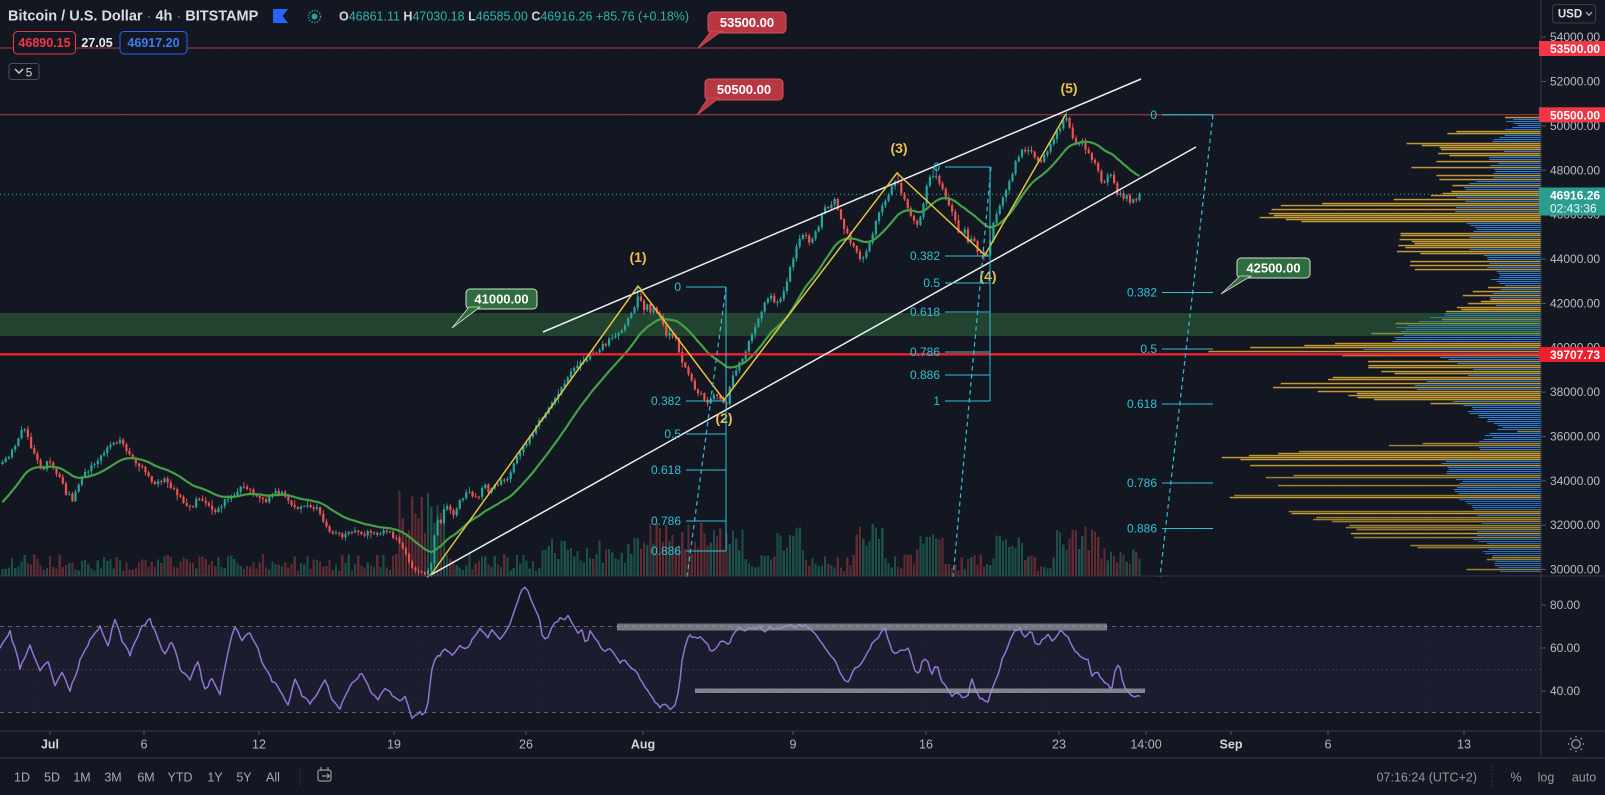 This screenshot has width=1605, height=795. Describe the element at coordinates (22, 778) in the screenshot. I see `svg-text: 1D` at that location.